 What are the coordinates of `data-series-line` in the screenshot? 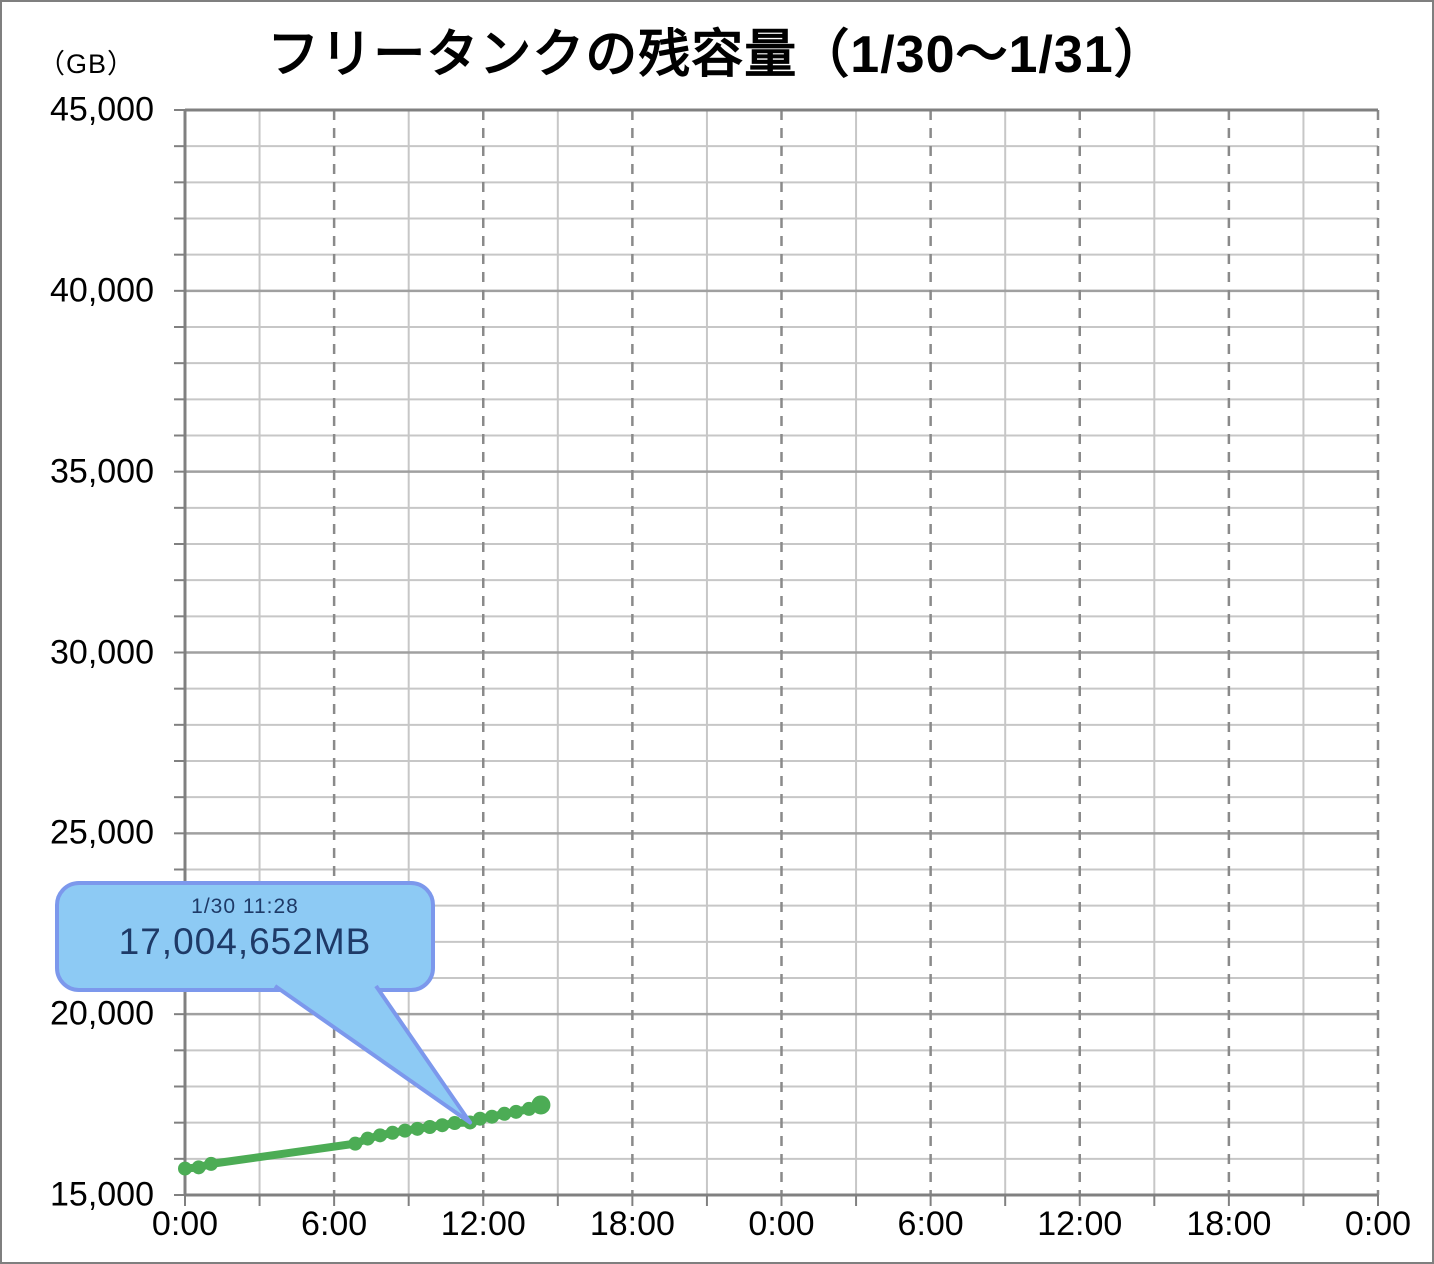 It's located at (363, 1136).